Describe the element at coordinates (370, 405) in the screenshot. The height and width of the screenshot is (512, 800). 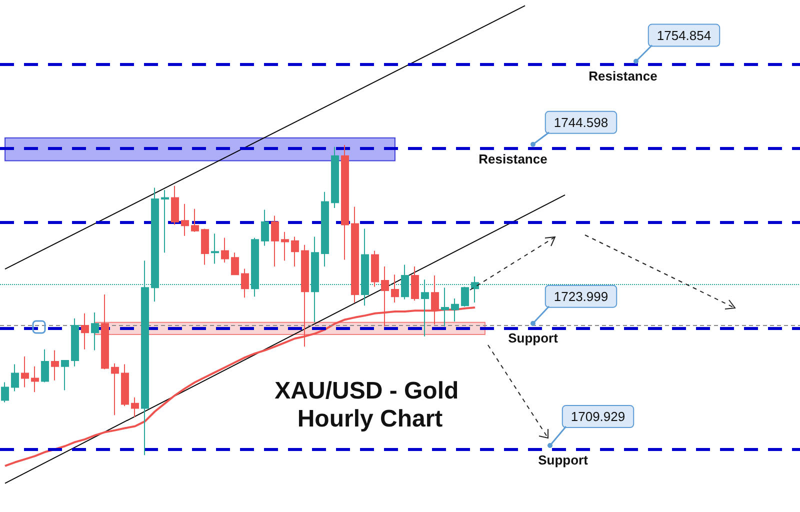
I see `text: XAU/USD - Gold Hourly Chart` at that location.